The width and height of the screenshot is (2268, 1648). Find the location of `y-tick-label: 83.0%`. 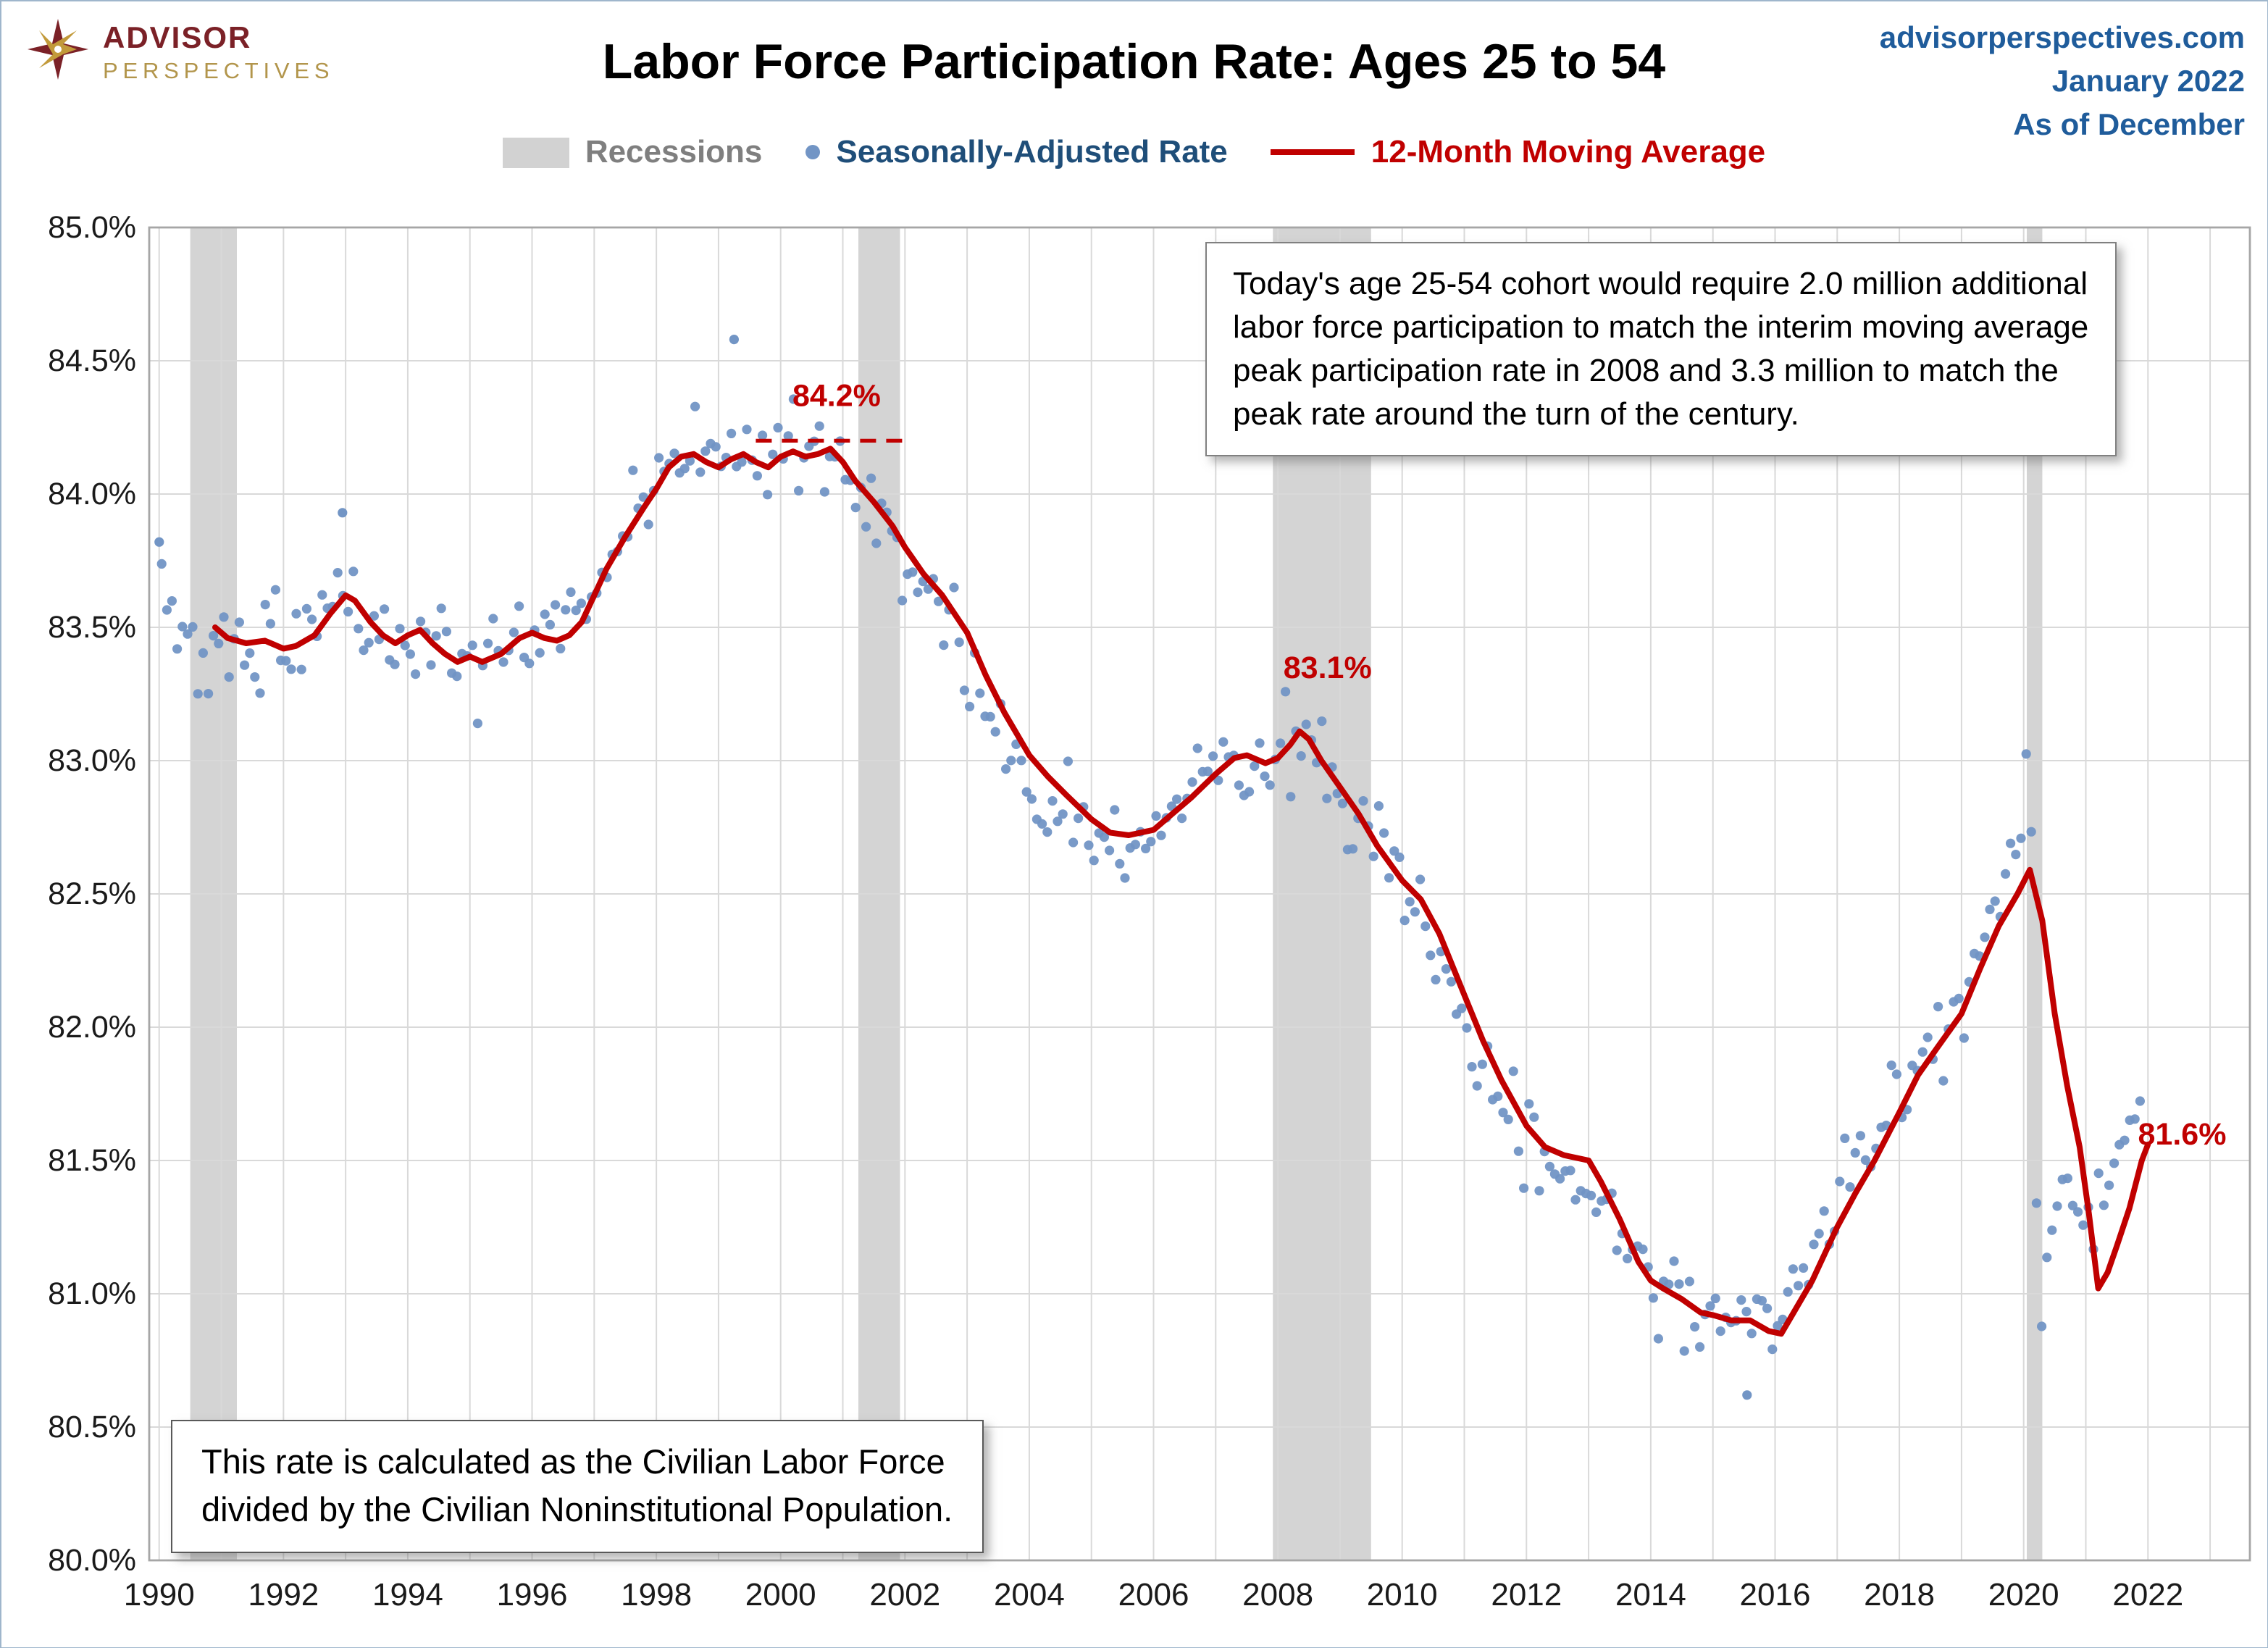

y-tick-label: 83.0% is located at coordinates (92, 760).